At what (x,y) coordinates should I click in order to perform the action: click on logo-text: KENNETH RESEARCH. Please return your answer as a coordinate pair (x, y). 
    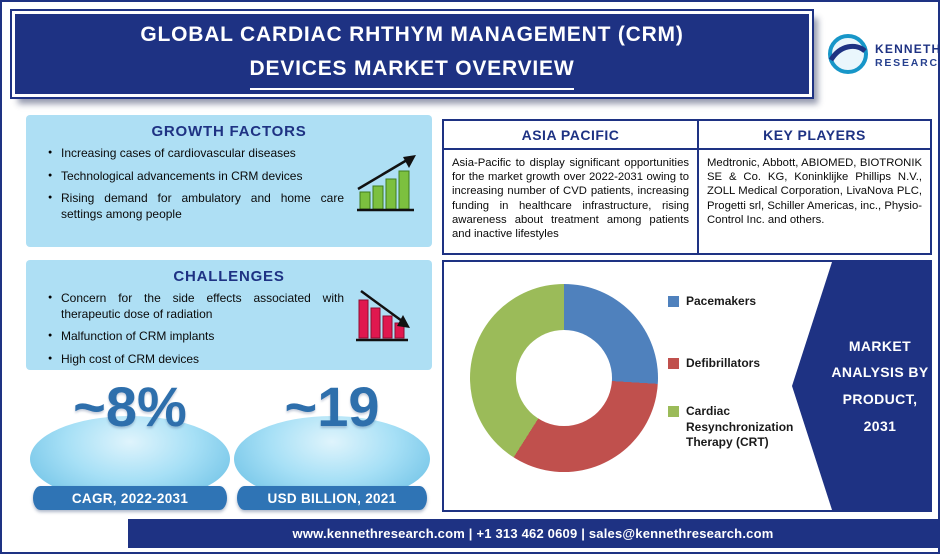
    Looking at the image, I should click on (907, 55).